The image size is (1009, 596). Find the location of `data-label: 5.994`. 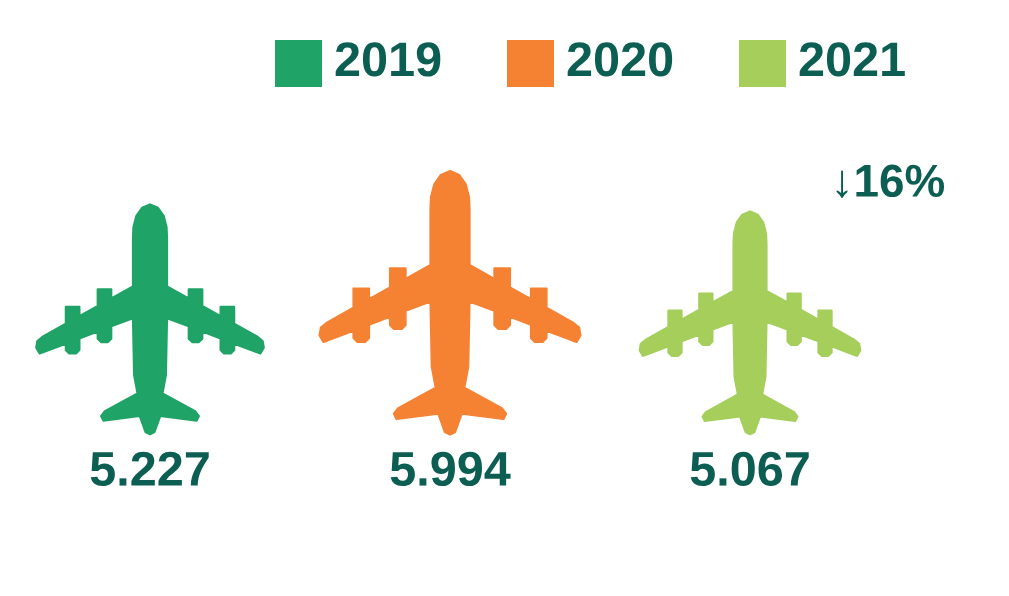

data-label: 5.994 is located at coordinates (450, 469).